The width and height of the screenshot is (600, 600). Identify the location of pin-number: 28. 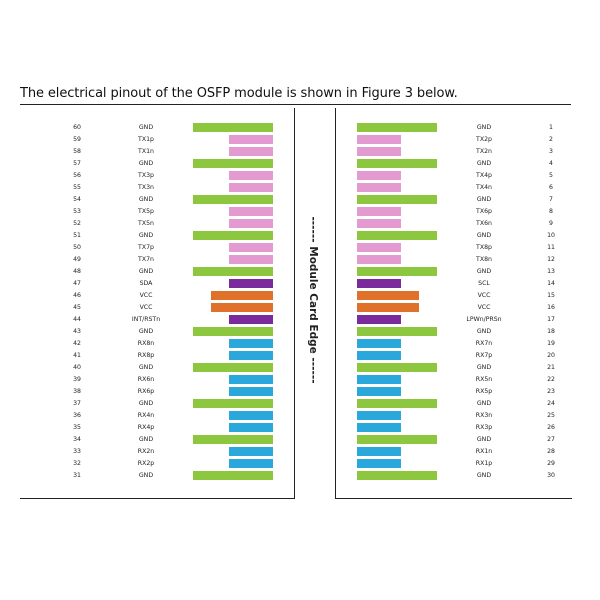
(551, 451).